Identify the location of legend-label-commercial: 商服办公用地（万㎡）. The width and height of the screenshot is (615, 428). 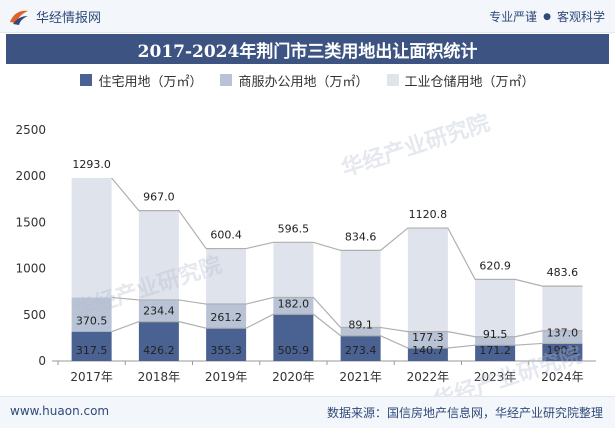
(303, 82).